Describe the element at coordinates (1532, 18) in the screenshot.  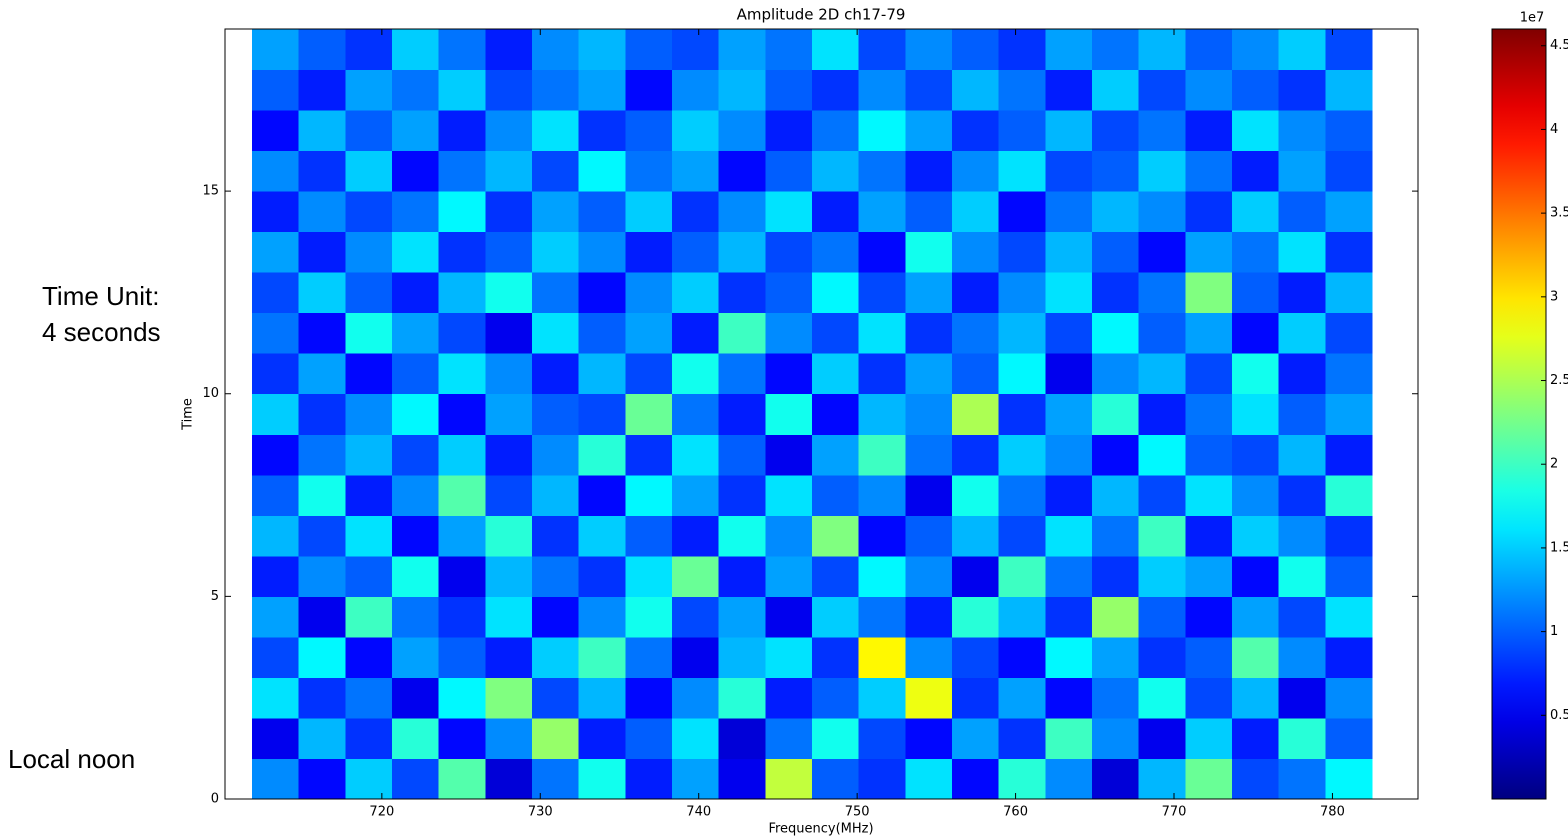
I see `colorbar-offset: 1e7` at that location.